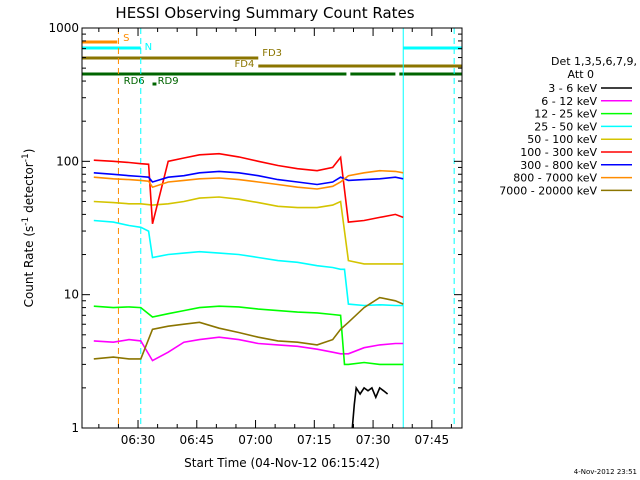 This screenshot has height=480, width=640. I want to click on x-axis-label: Start Time (04-Nov-12 06:15:42), so click(282, 463).